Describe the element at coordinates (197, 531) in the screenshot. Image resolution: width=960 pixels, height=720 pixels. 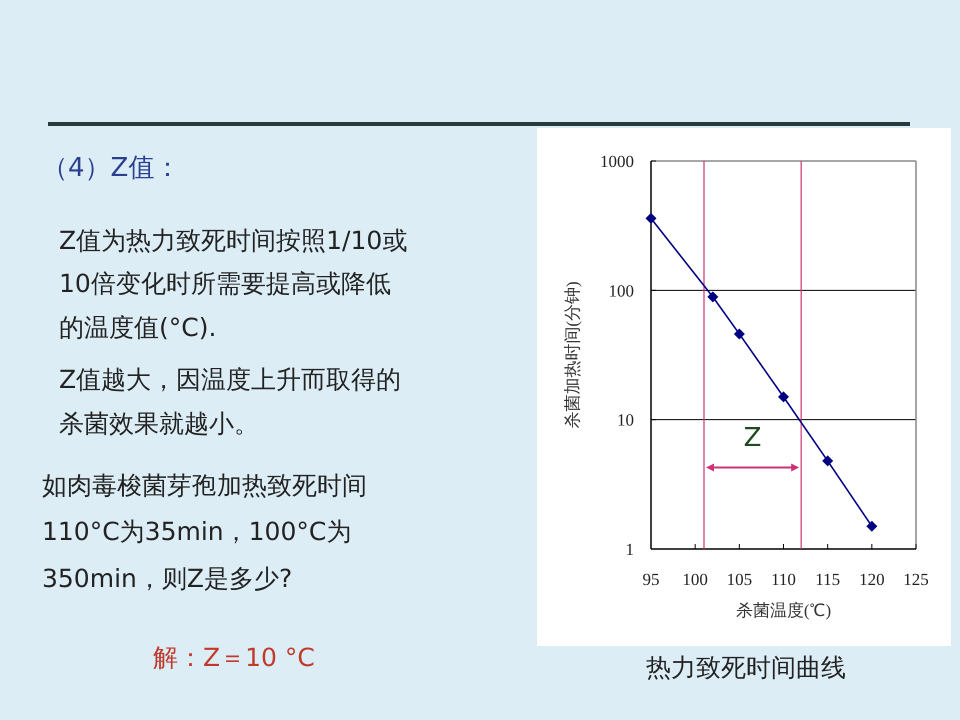
I see `text: 110°C为35min，100°C为` at that location.